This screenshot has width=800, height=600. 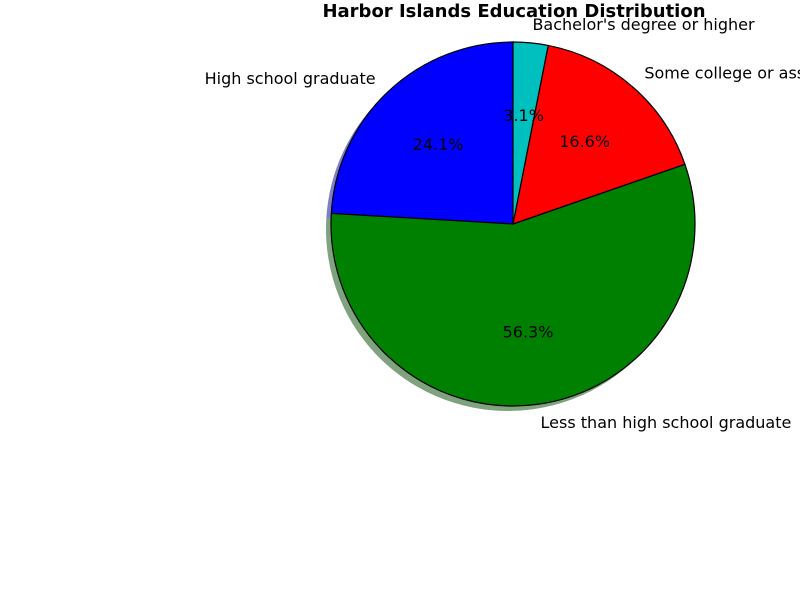 What do you see at coordinates (722, 72) in the screenshot?
I see `slice-label-some-college-or-associate-s-degree: Some college or associate's degree` at bounding box center [722, 72].